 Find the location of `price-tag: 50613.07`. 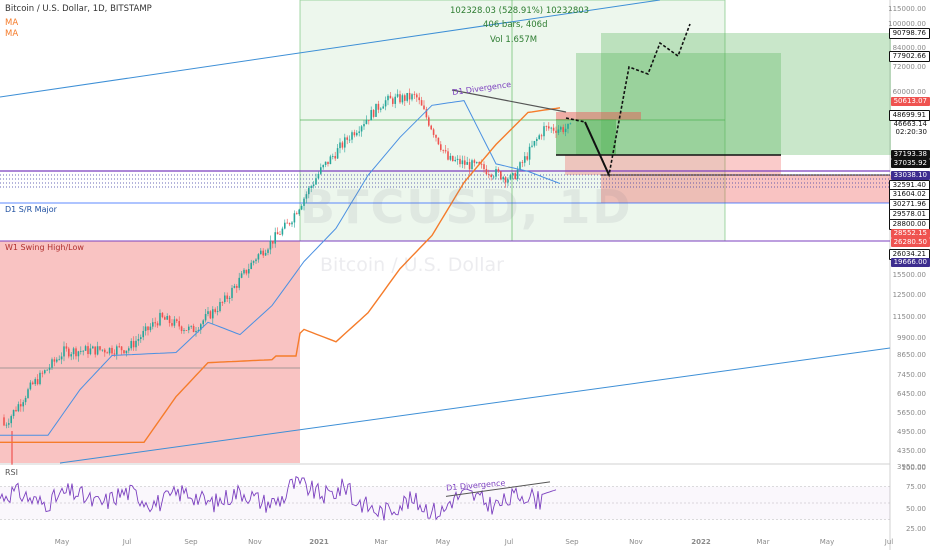

price-tag: 50613.07 is located at coordinates (910, 101).